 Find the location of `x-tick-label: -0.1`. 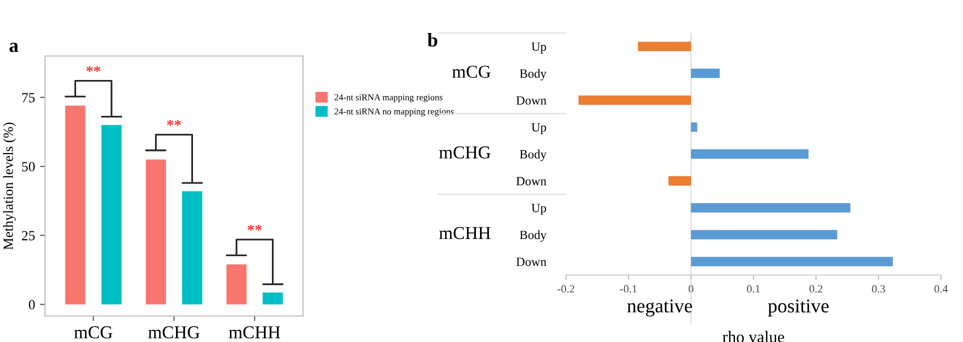

x-tick-label: -0.1 is located at coordinates (628, 289).